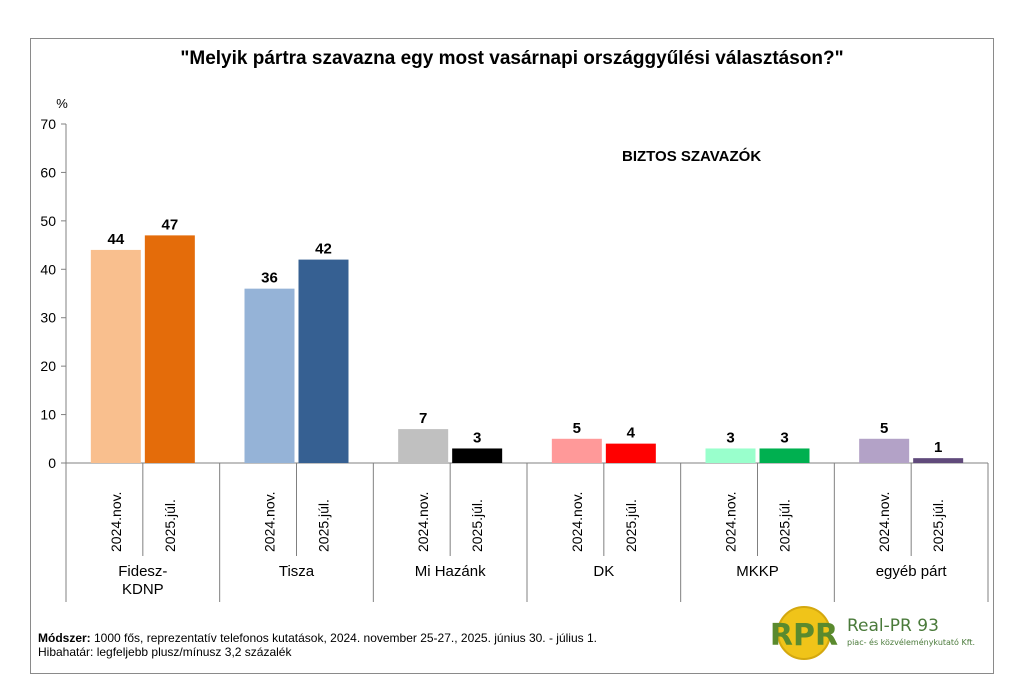  I want to click on data-label: 36, so click(269, 278).